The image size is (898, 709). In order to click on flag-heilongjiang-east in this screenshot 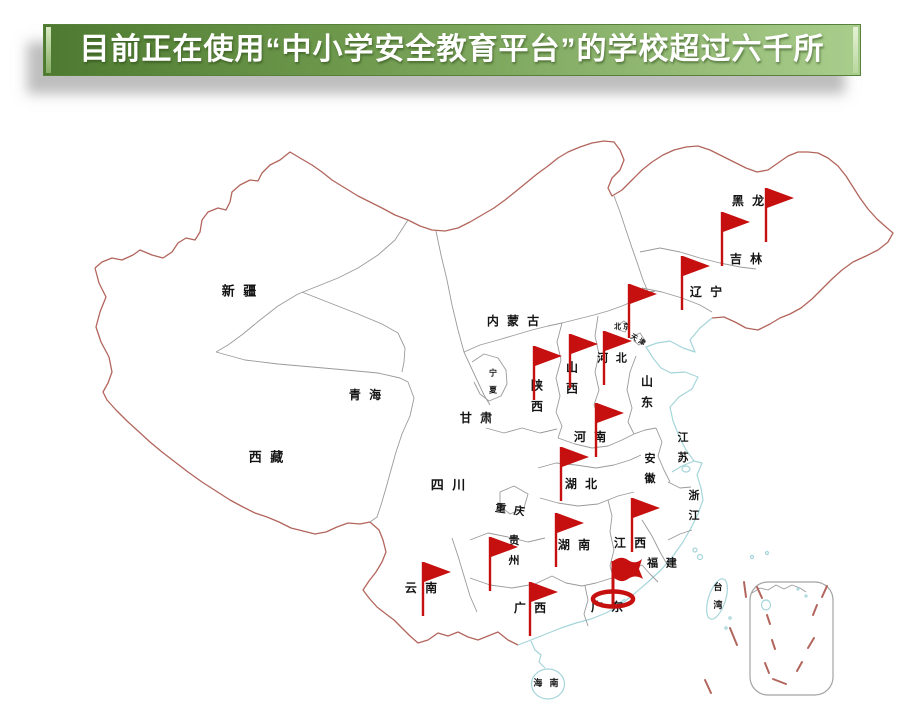, I will do `click(779, 215)`.